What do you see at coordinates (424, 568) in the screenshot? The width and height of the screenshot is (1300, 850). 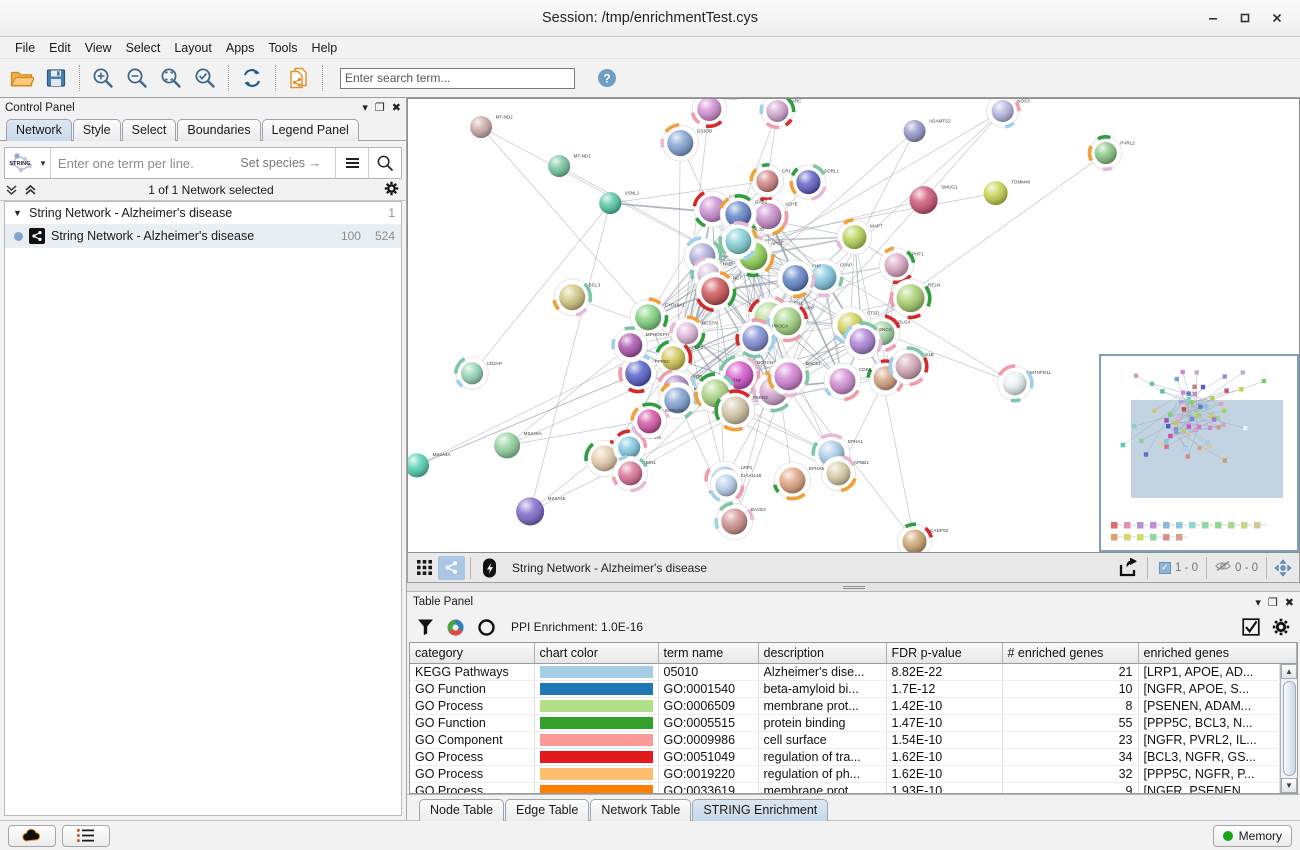 I see `grid-layout-icon` at bounding box center [424, 568].